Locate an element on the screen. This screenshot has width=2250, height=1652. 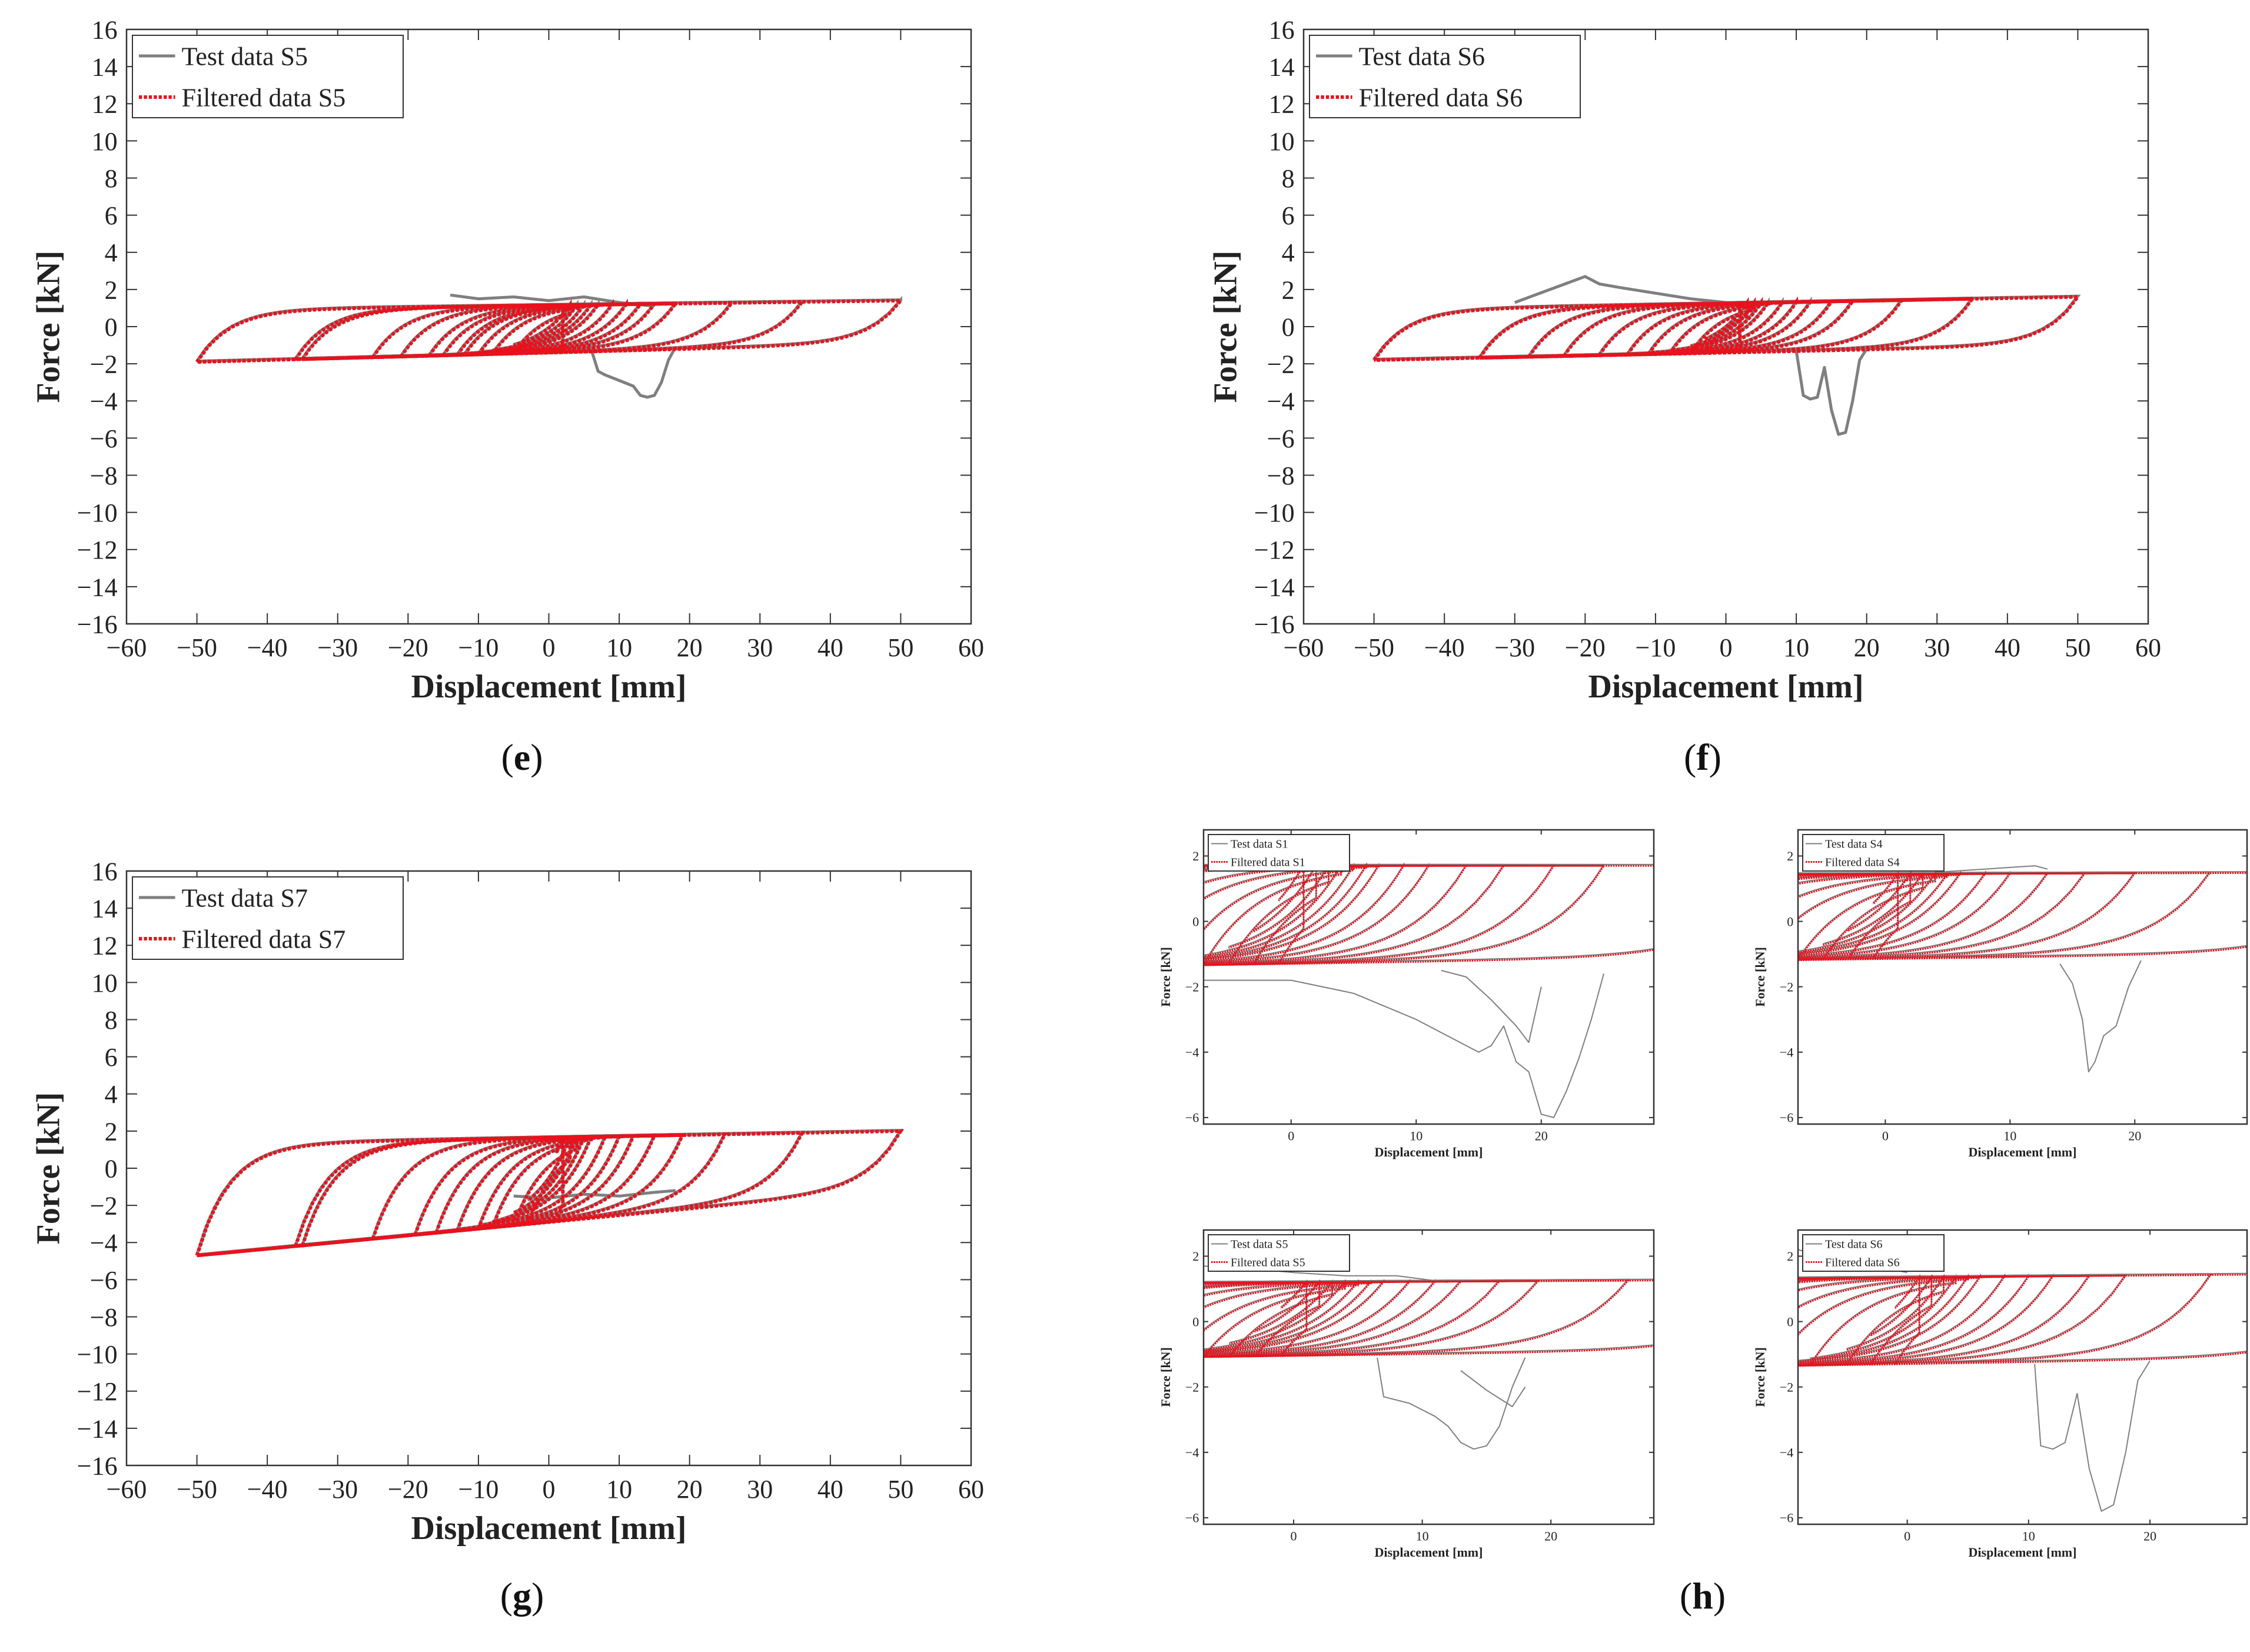
y-tick-label: 16 is located at coordinates (105, 871).